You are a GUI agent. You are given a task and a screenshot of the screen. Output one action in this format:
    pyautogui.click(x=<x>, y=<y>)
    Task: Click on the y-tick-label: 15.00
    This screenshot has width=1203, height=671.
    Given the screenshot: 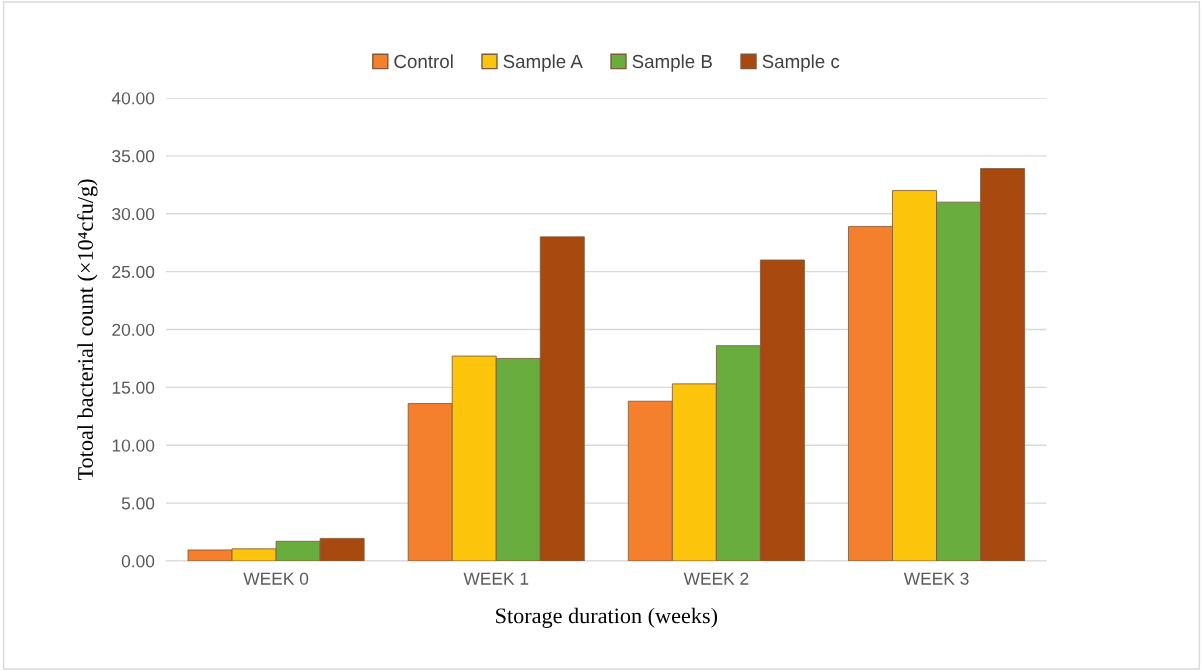 What is the action you would take?
    pyautogui.click(x=133, y=387)
    